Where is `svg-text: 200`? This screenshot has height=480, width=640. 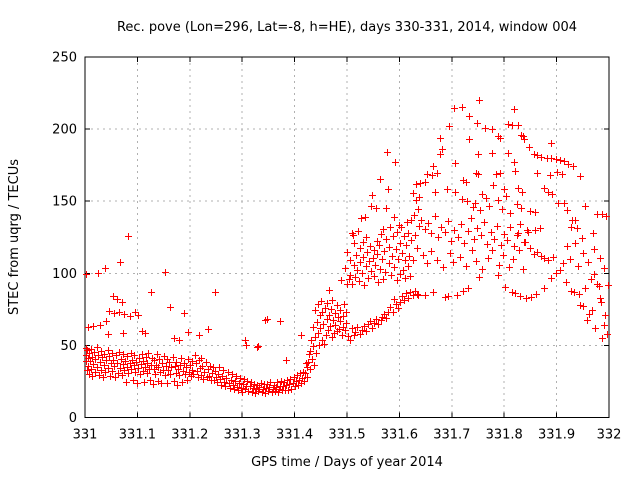
svg-text: 200 is located at coordinates (64, 130).